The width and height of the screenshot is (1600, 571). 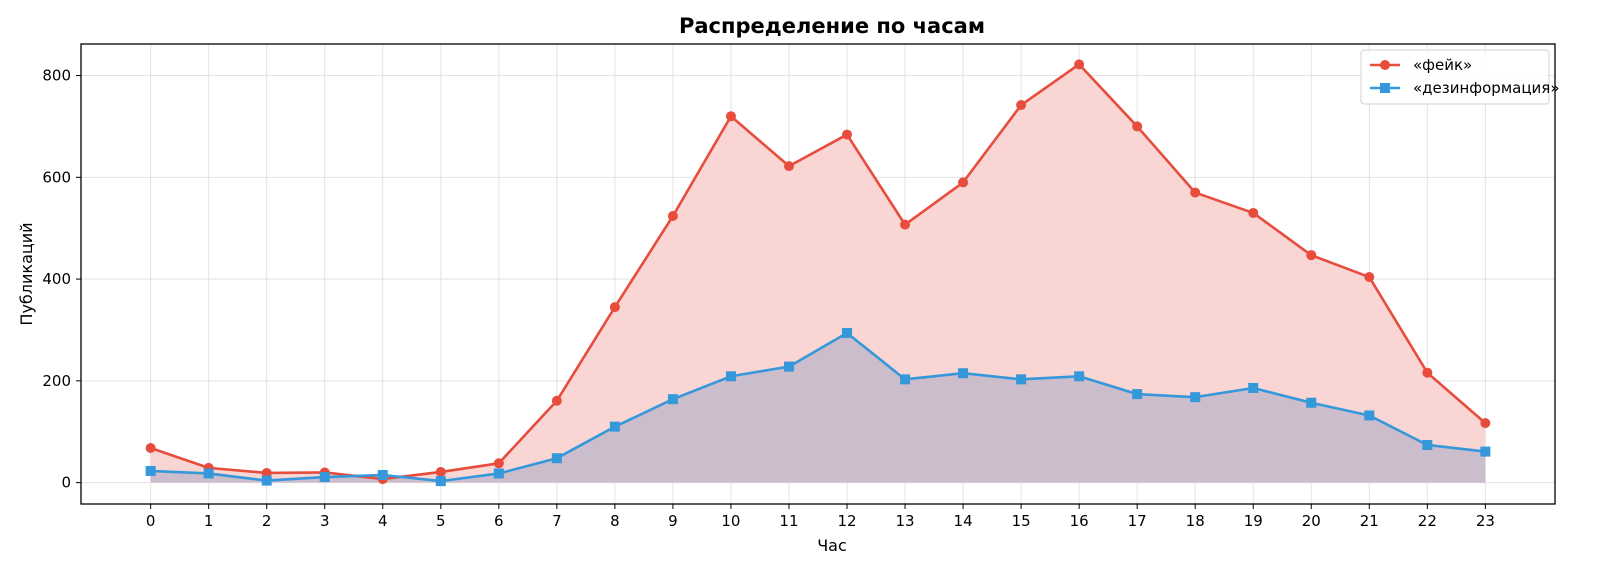 What do you see at coordinates (832, 26) in the screenshot?
I see `chart-title: Распределение по часам` at bounding box center [832, 26].